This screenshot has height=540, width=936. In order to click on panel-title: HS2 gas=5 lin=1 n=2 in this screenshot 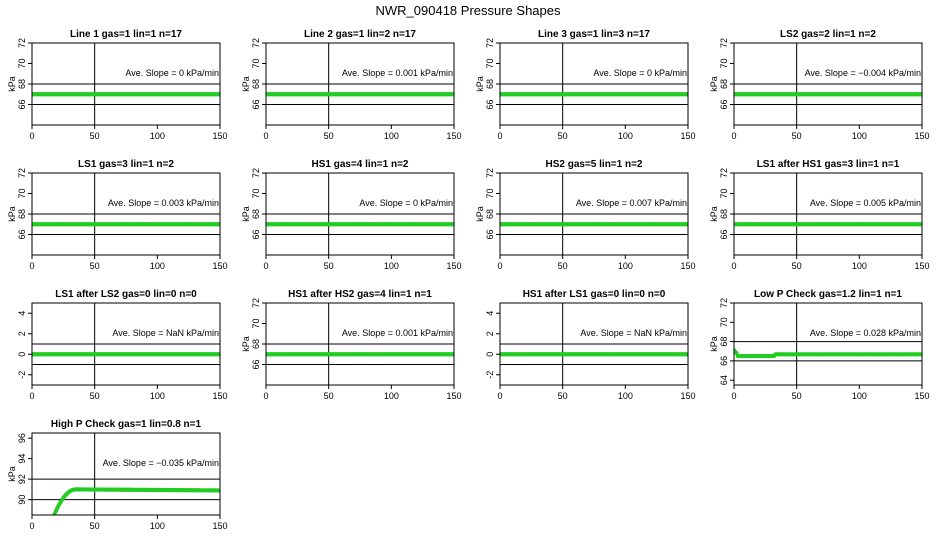, I will do `click(594, 164)`.